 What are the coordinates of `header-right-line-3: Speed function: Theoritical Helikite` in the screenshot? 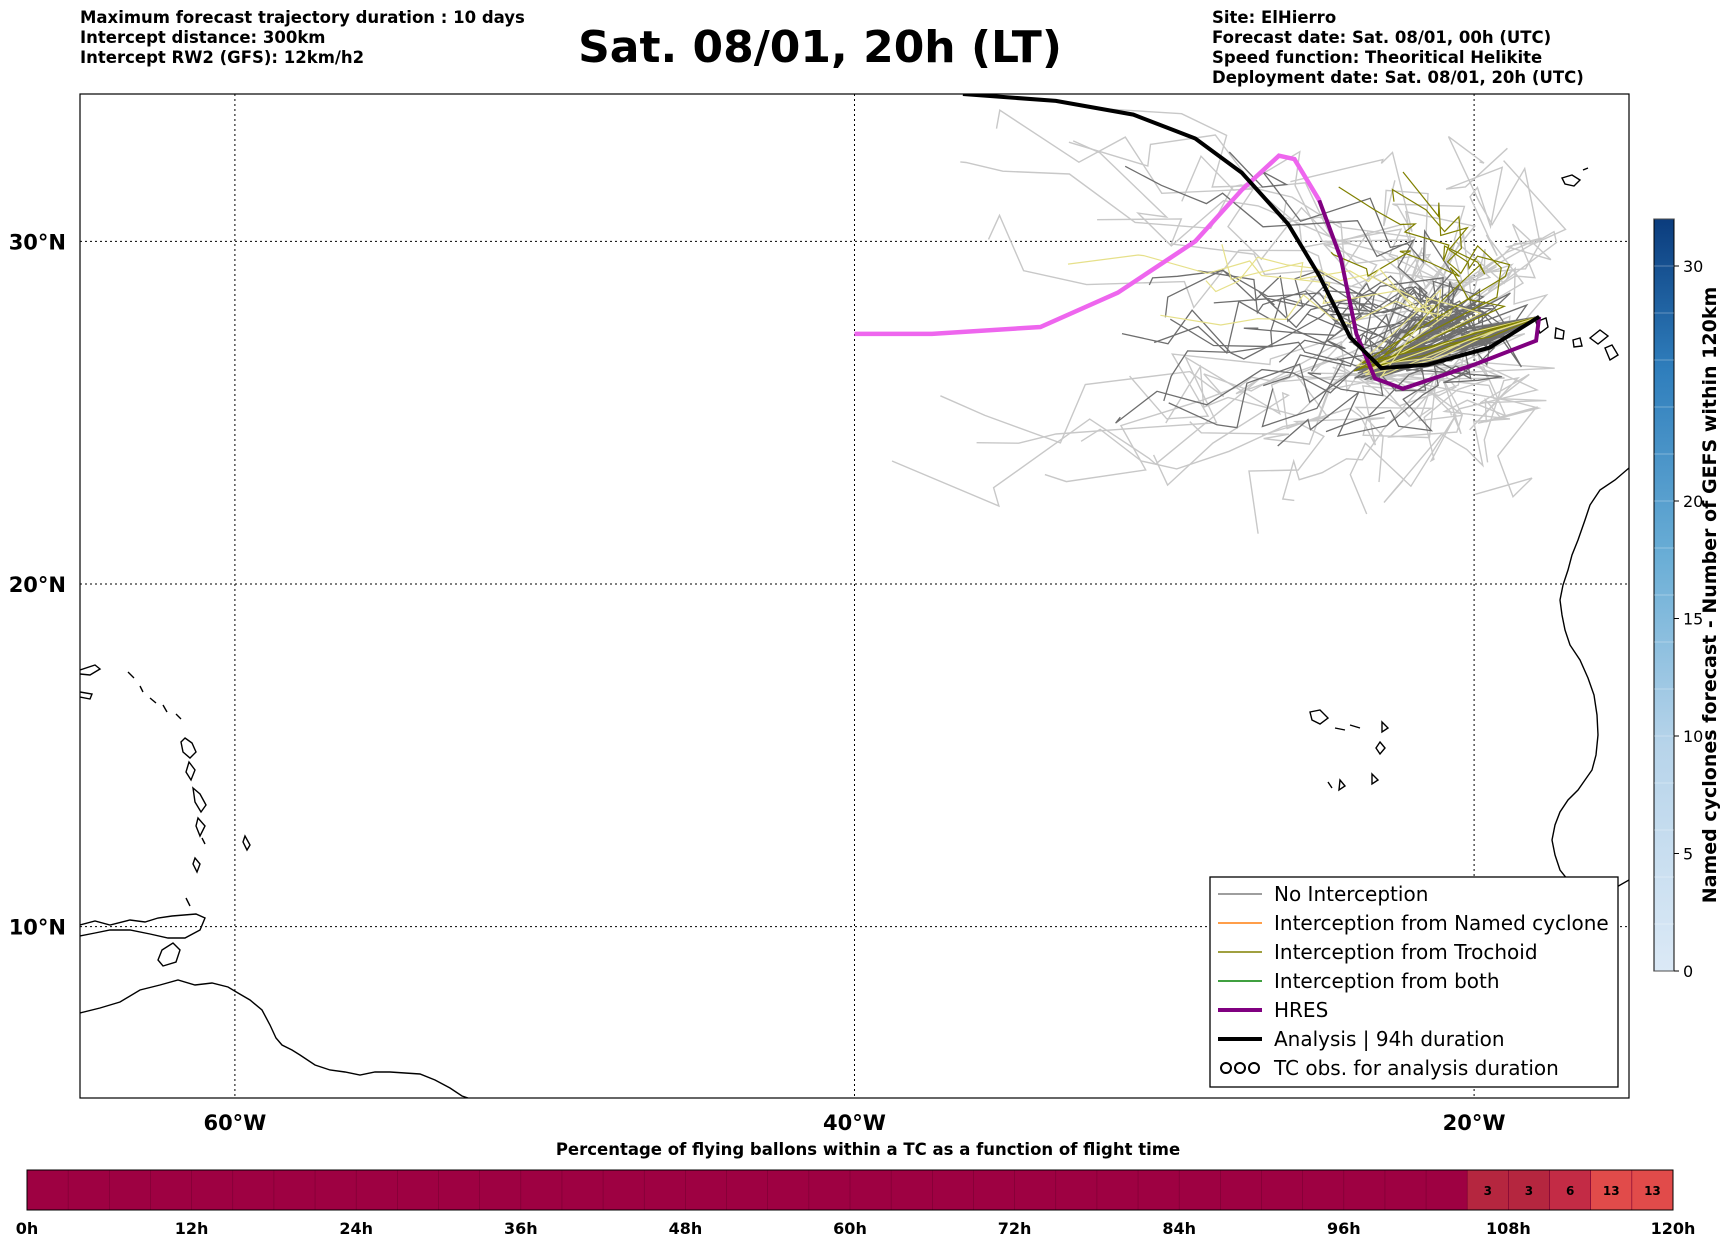 It's located at (1377, 57).